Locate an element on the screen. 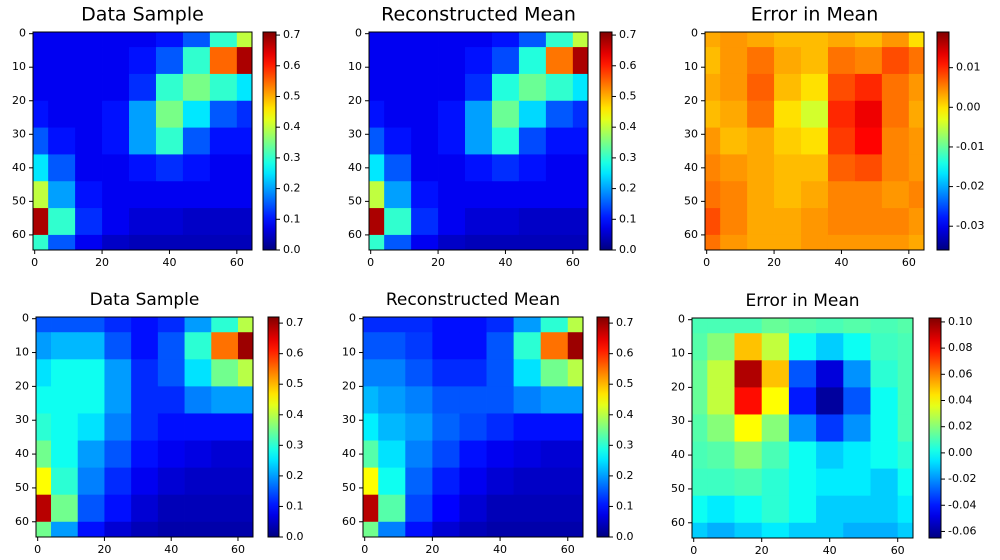 The width and height of the screenshot is (1000, 560). colorbar-frame is located at coordinates (935, 428).